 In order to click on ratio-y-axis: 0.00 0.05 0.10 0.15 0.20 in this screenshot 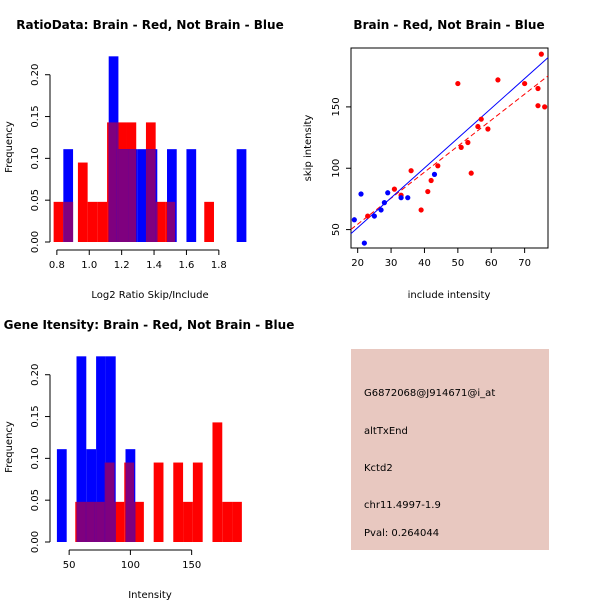, I will do `click(40, 158)`.